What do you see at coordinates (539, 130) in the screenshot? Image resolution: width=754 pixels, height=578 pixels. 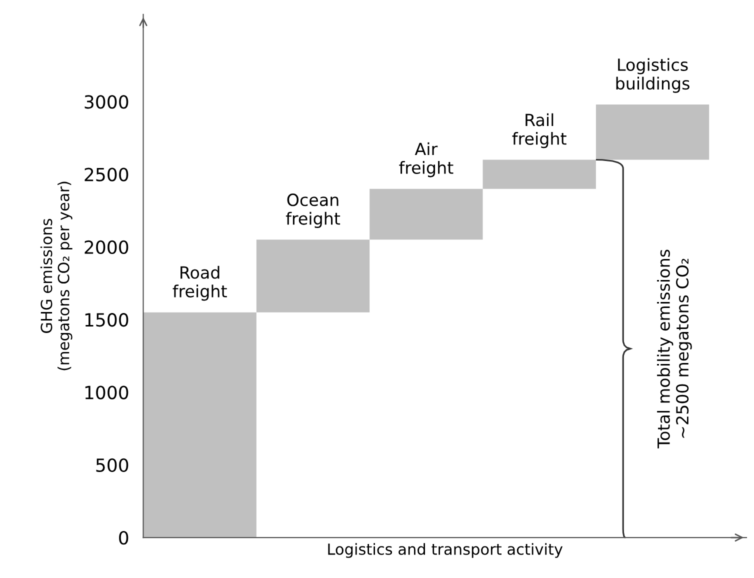 I see `x-tick-label: Rail freight` at bounding box center [539, 130].